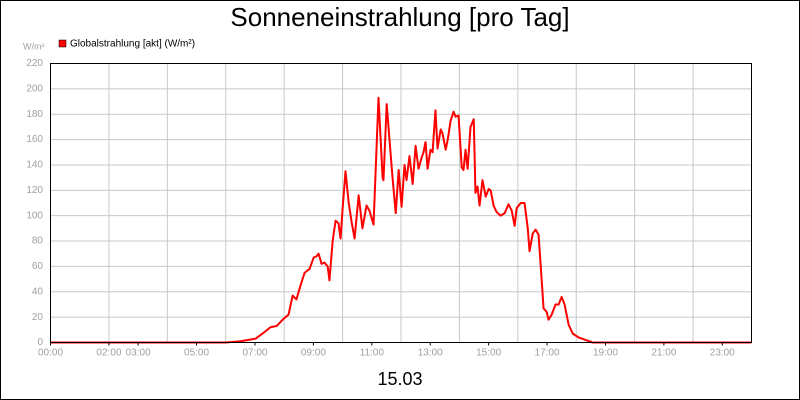  I want to click on x-tick-label: 23:00, so click(722, 353).